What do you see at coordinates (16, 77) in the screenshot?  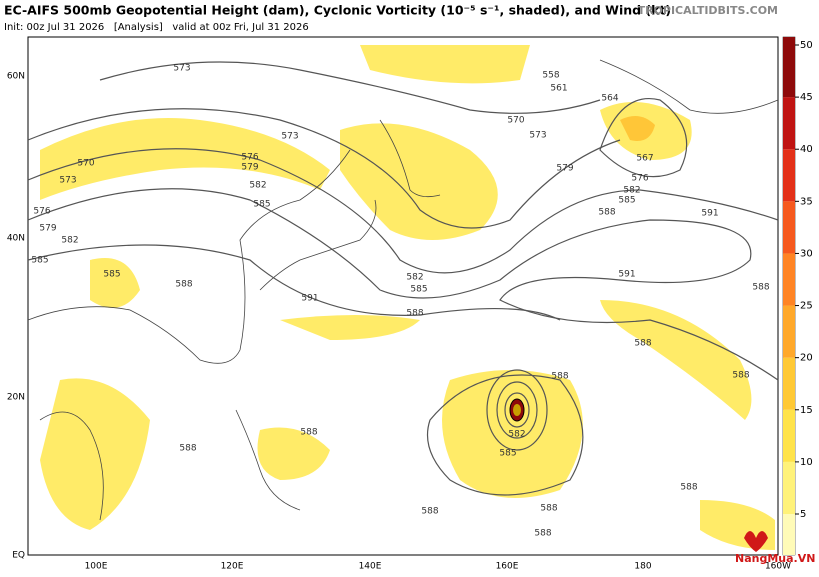 I see `lat-label: 60N` at bounding box center [16, 77].